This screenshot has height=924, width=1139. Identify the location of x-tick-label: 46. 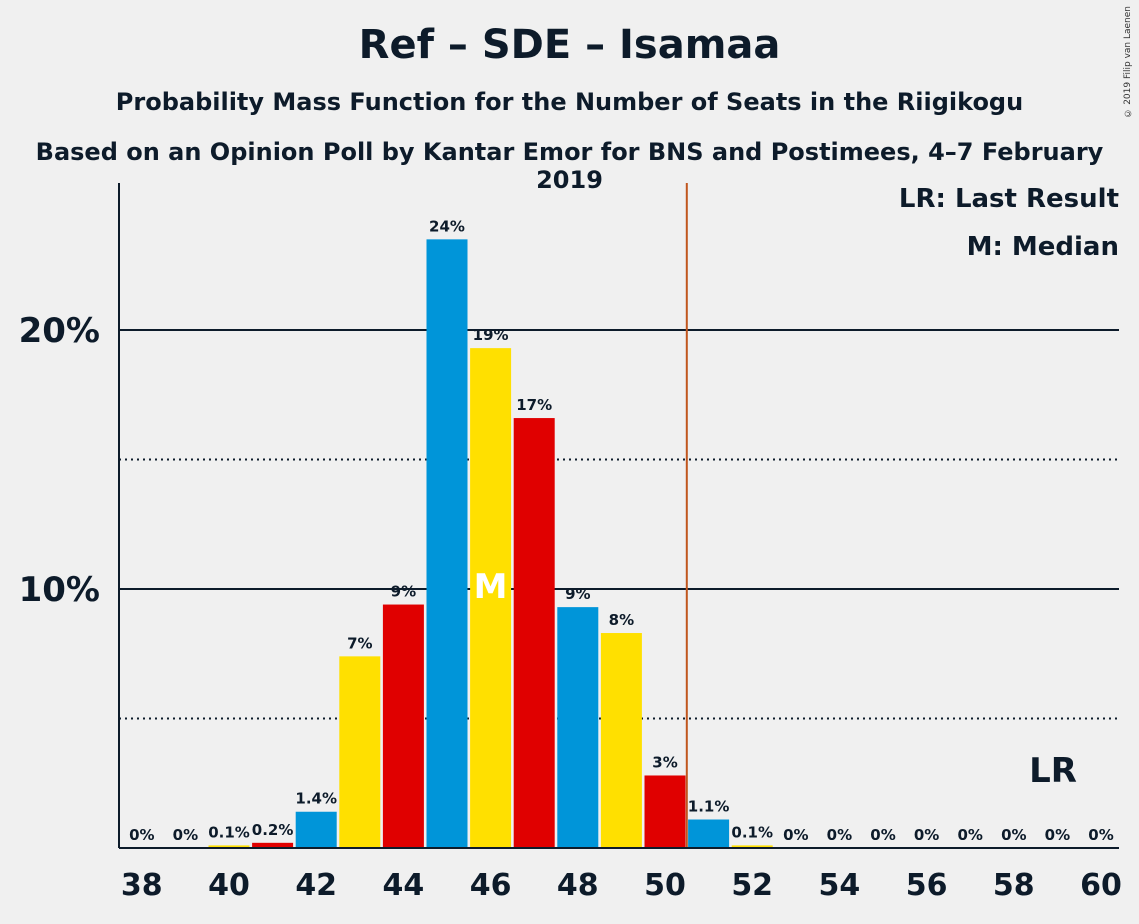
(491, 885).